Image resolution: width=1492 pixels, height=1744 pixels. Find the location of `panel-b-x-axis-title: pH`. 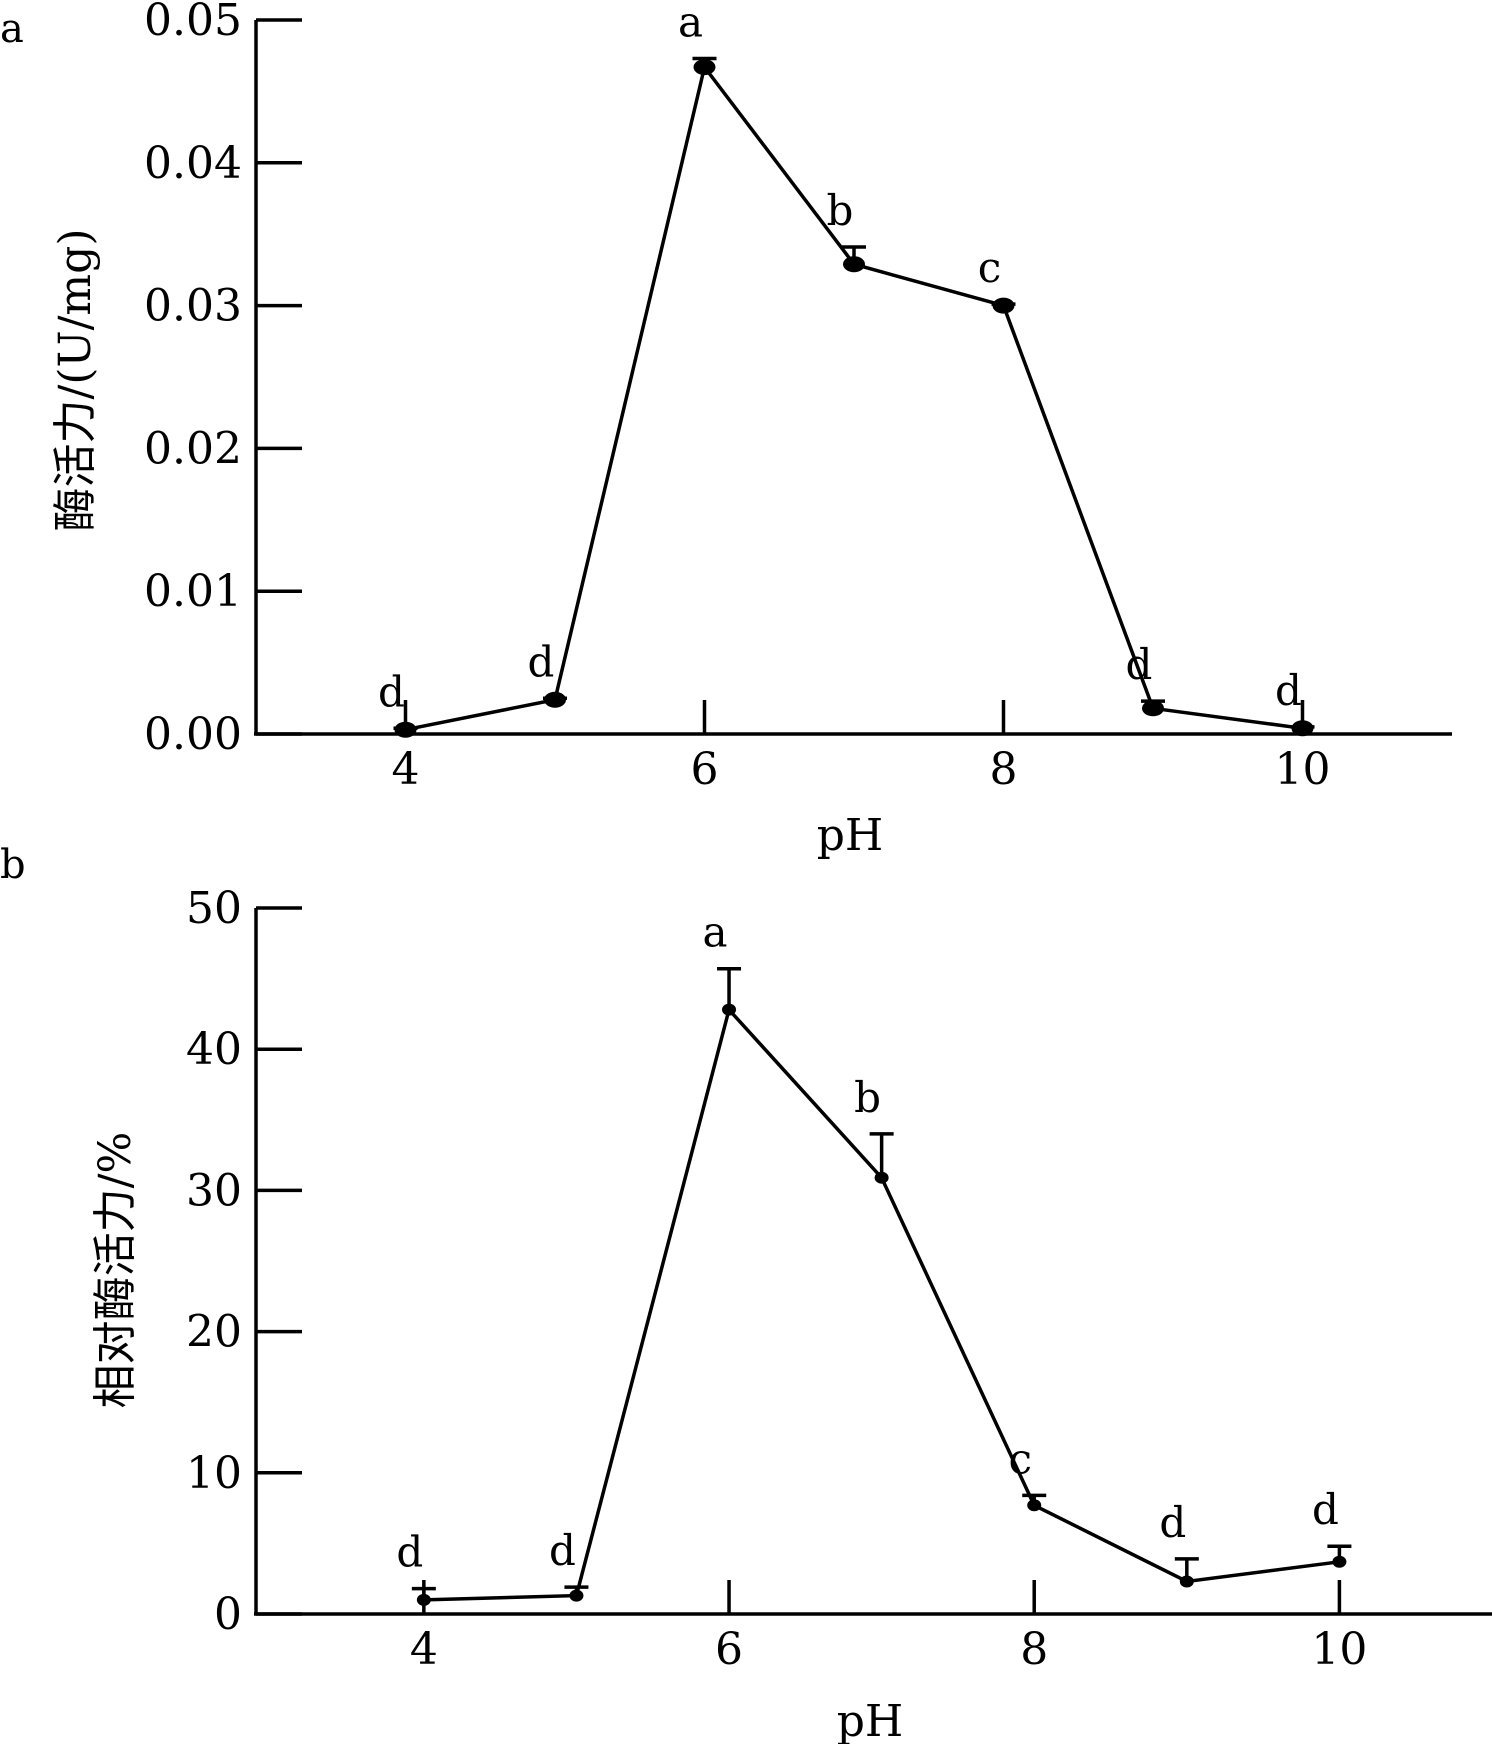

panel-b-x-axis-title: pH is located at coordinates (870, 1720).